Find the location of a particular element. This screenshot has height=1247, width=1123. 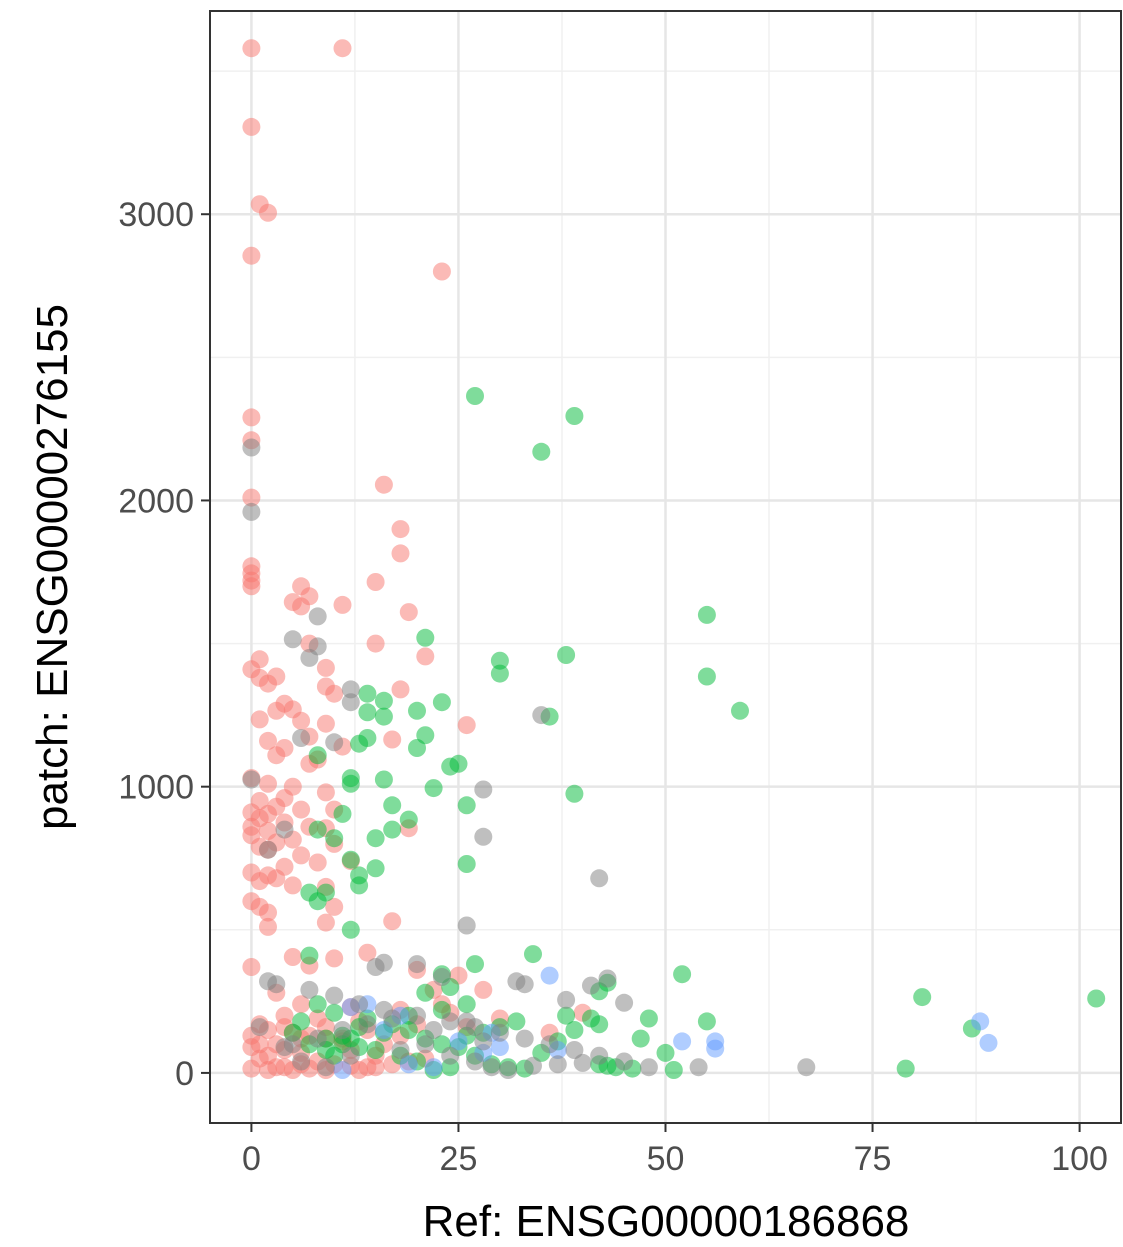

y-tick-label: 3000 is located at coordinates (156, 215).